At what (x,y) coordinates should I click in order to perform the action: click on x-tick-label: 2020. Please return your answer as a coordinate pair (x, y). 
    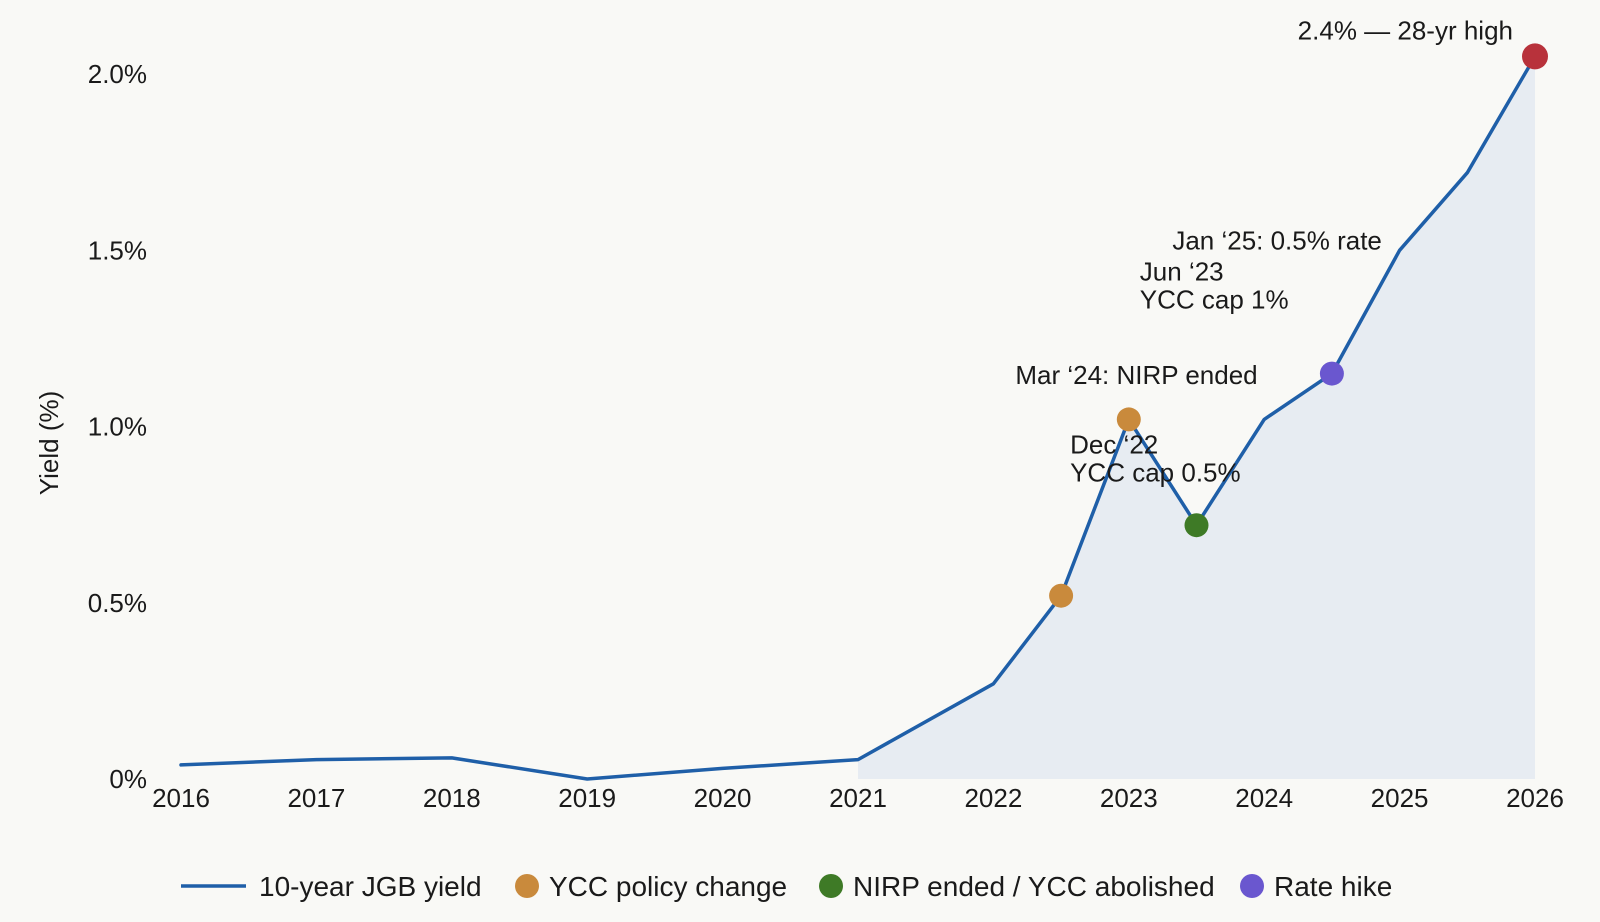
    Looking at the image, I should click on (723, 798).